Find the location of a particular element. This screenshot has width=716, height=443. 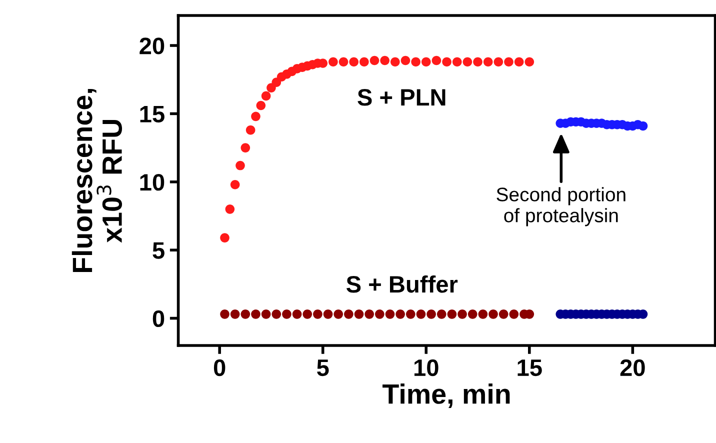

y-tick-label: 20 is located at coordinates (152, 46).